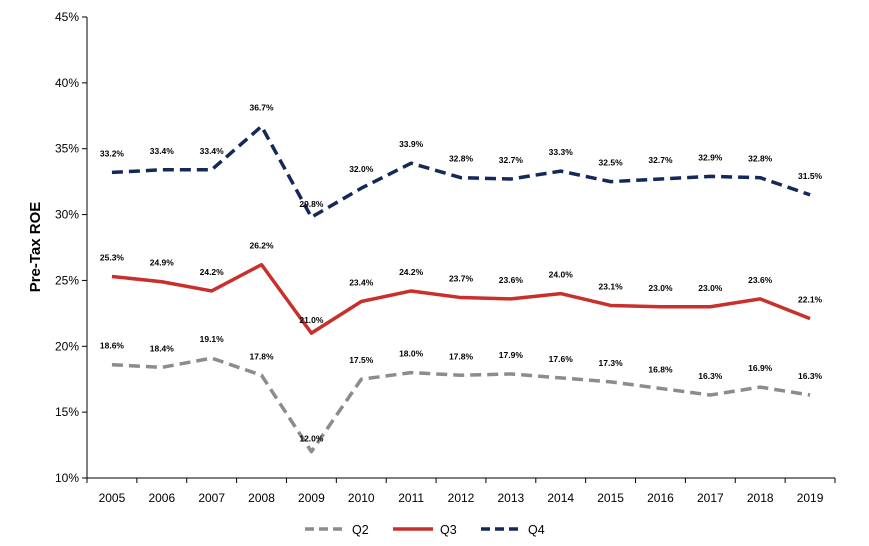 This screenshot has height=546, width=869. I want to click on data-label-q2: 19.1%, so click(212, 339).